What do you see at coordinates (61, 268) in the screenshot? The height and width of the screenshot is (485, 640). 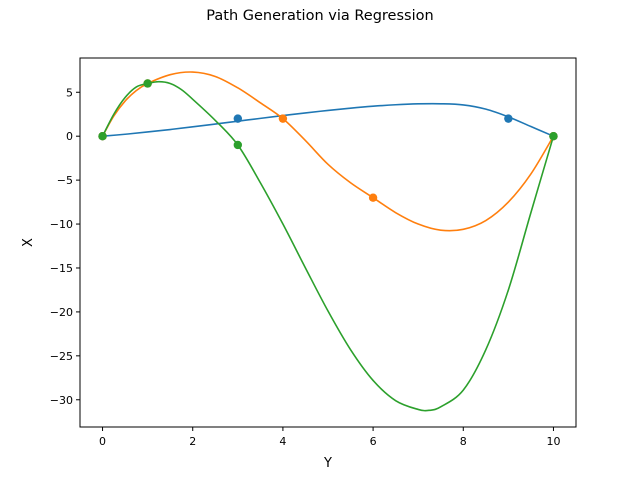 I see `y-tick-label: −15` at bounding box center [61, 268].